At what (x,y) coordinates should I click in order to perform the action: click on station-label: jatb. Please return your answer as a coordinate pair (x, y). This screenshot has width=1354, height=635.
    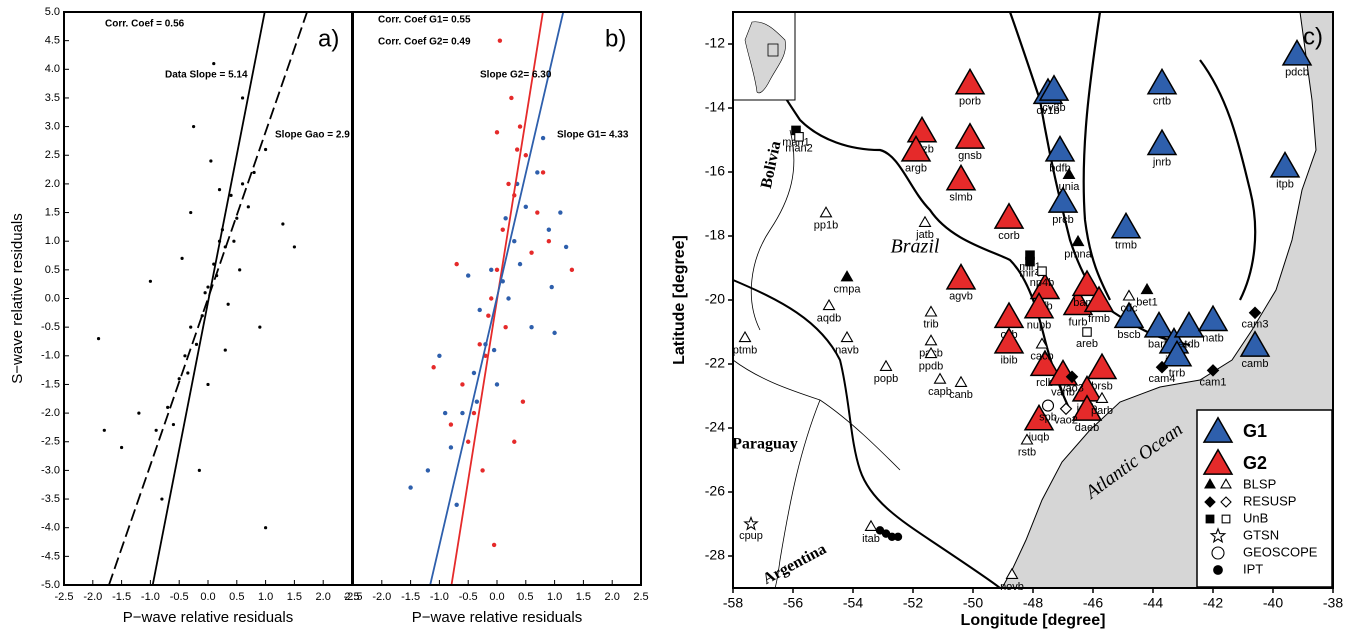
    Looking at the image, I should click on (924, 235).